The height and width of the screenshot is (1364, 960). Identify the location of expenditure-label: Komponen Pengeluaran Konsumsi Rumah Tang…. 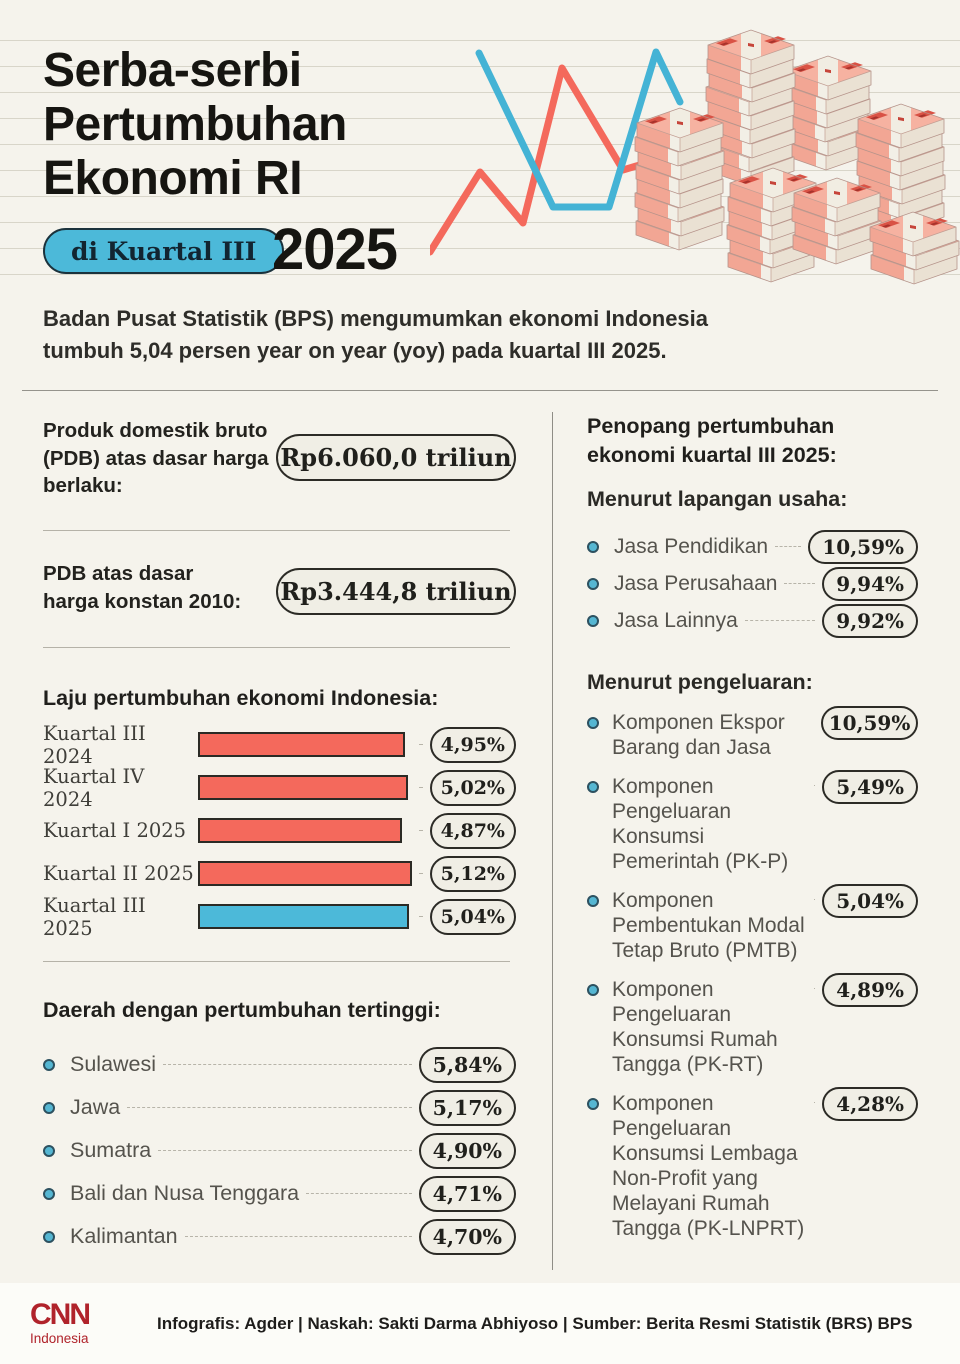
(695, 1027).